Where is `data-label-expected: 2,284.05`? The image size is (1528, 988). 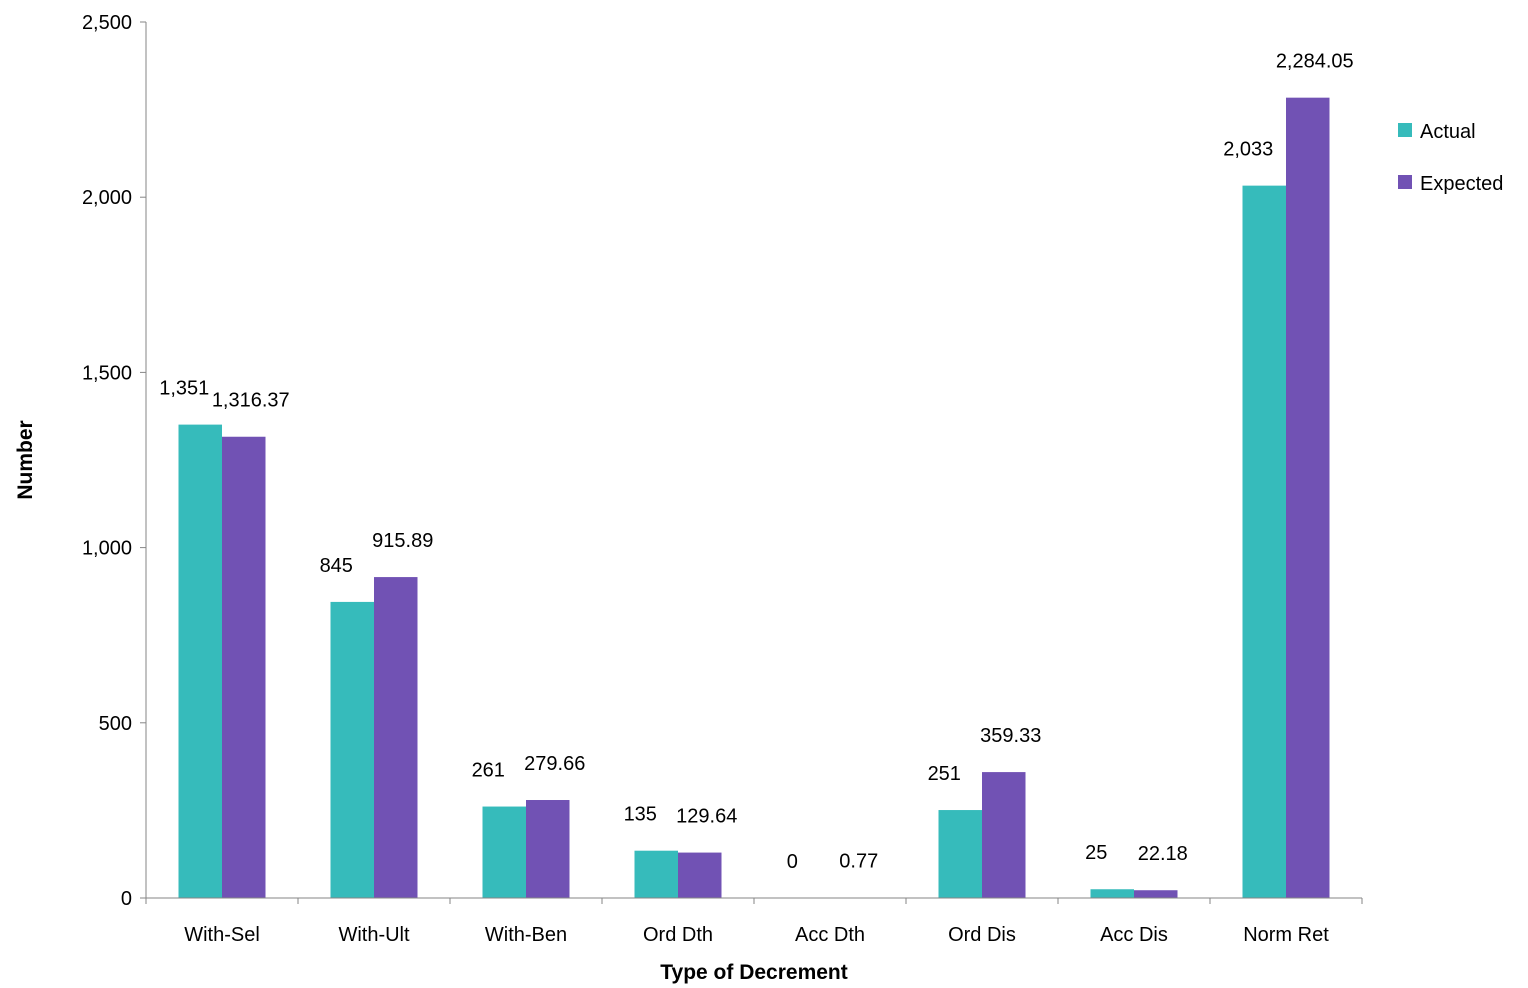
data-label-expected: 2,284.05 is located at coordinates (1315, 62).